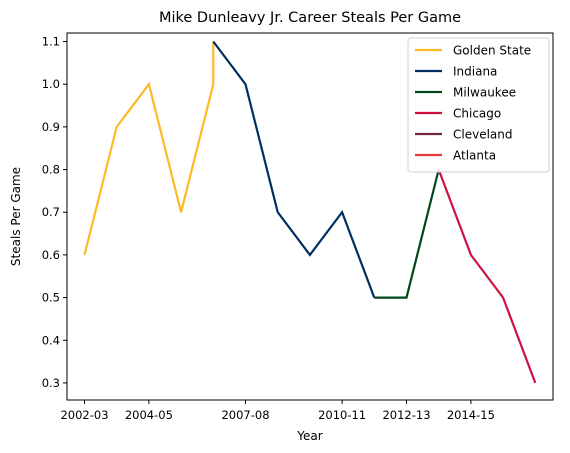 The image size is (570, 453). I want to click on y-tick-label: 0.5, so click(51, 298).